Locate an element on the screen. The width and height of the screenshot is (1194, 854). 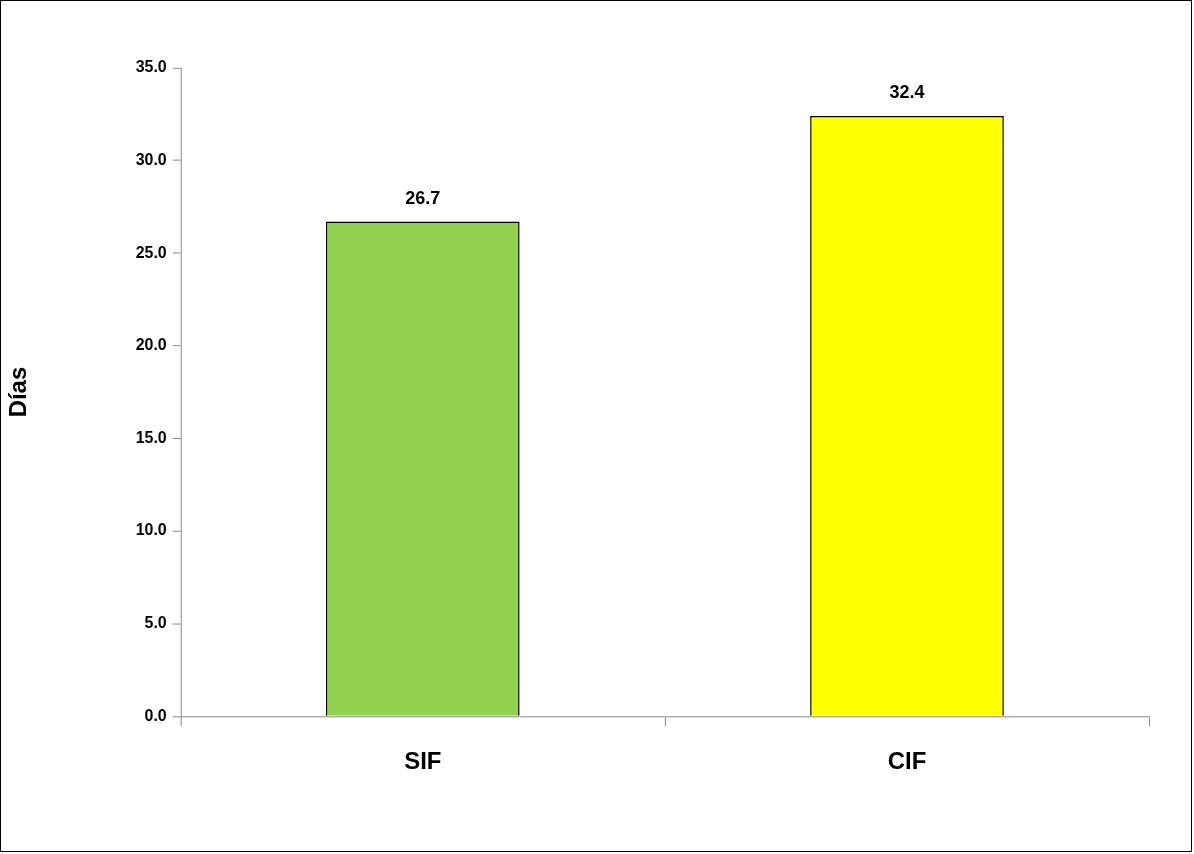
y-tick-label: 10.0 is located at coordinates (151, 530).